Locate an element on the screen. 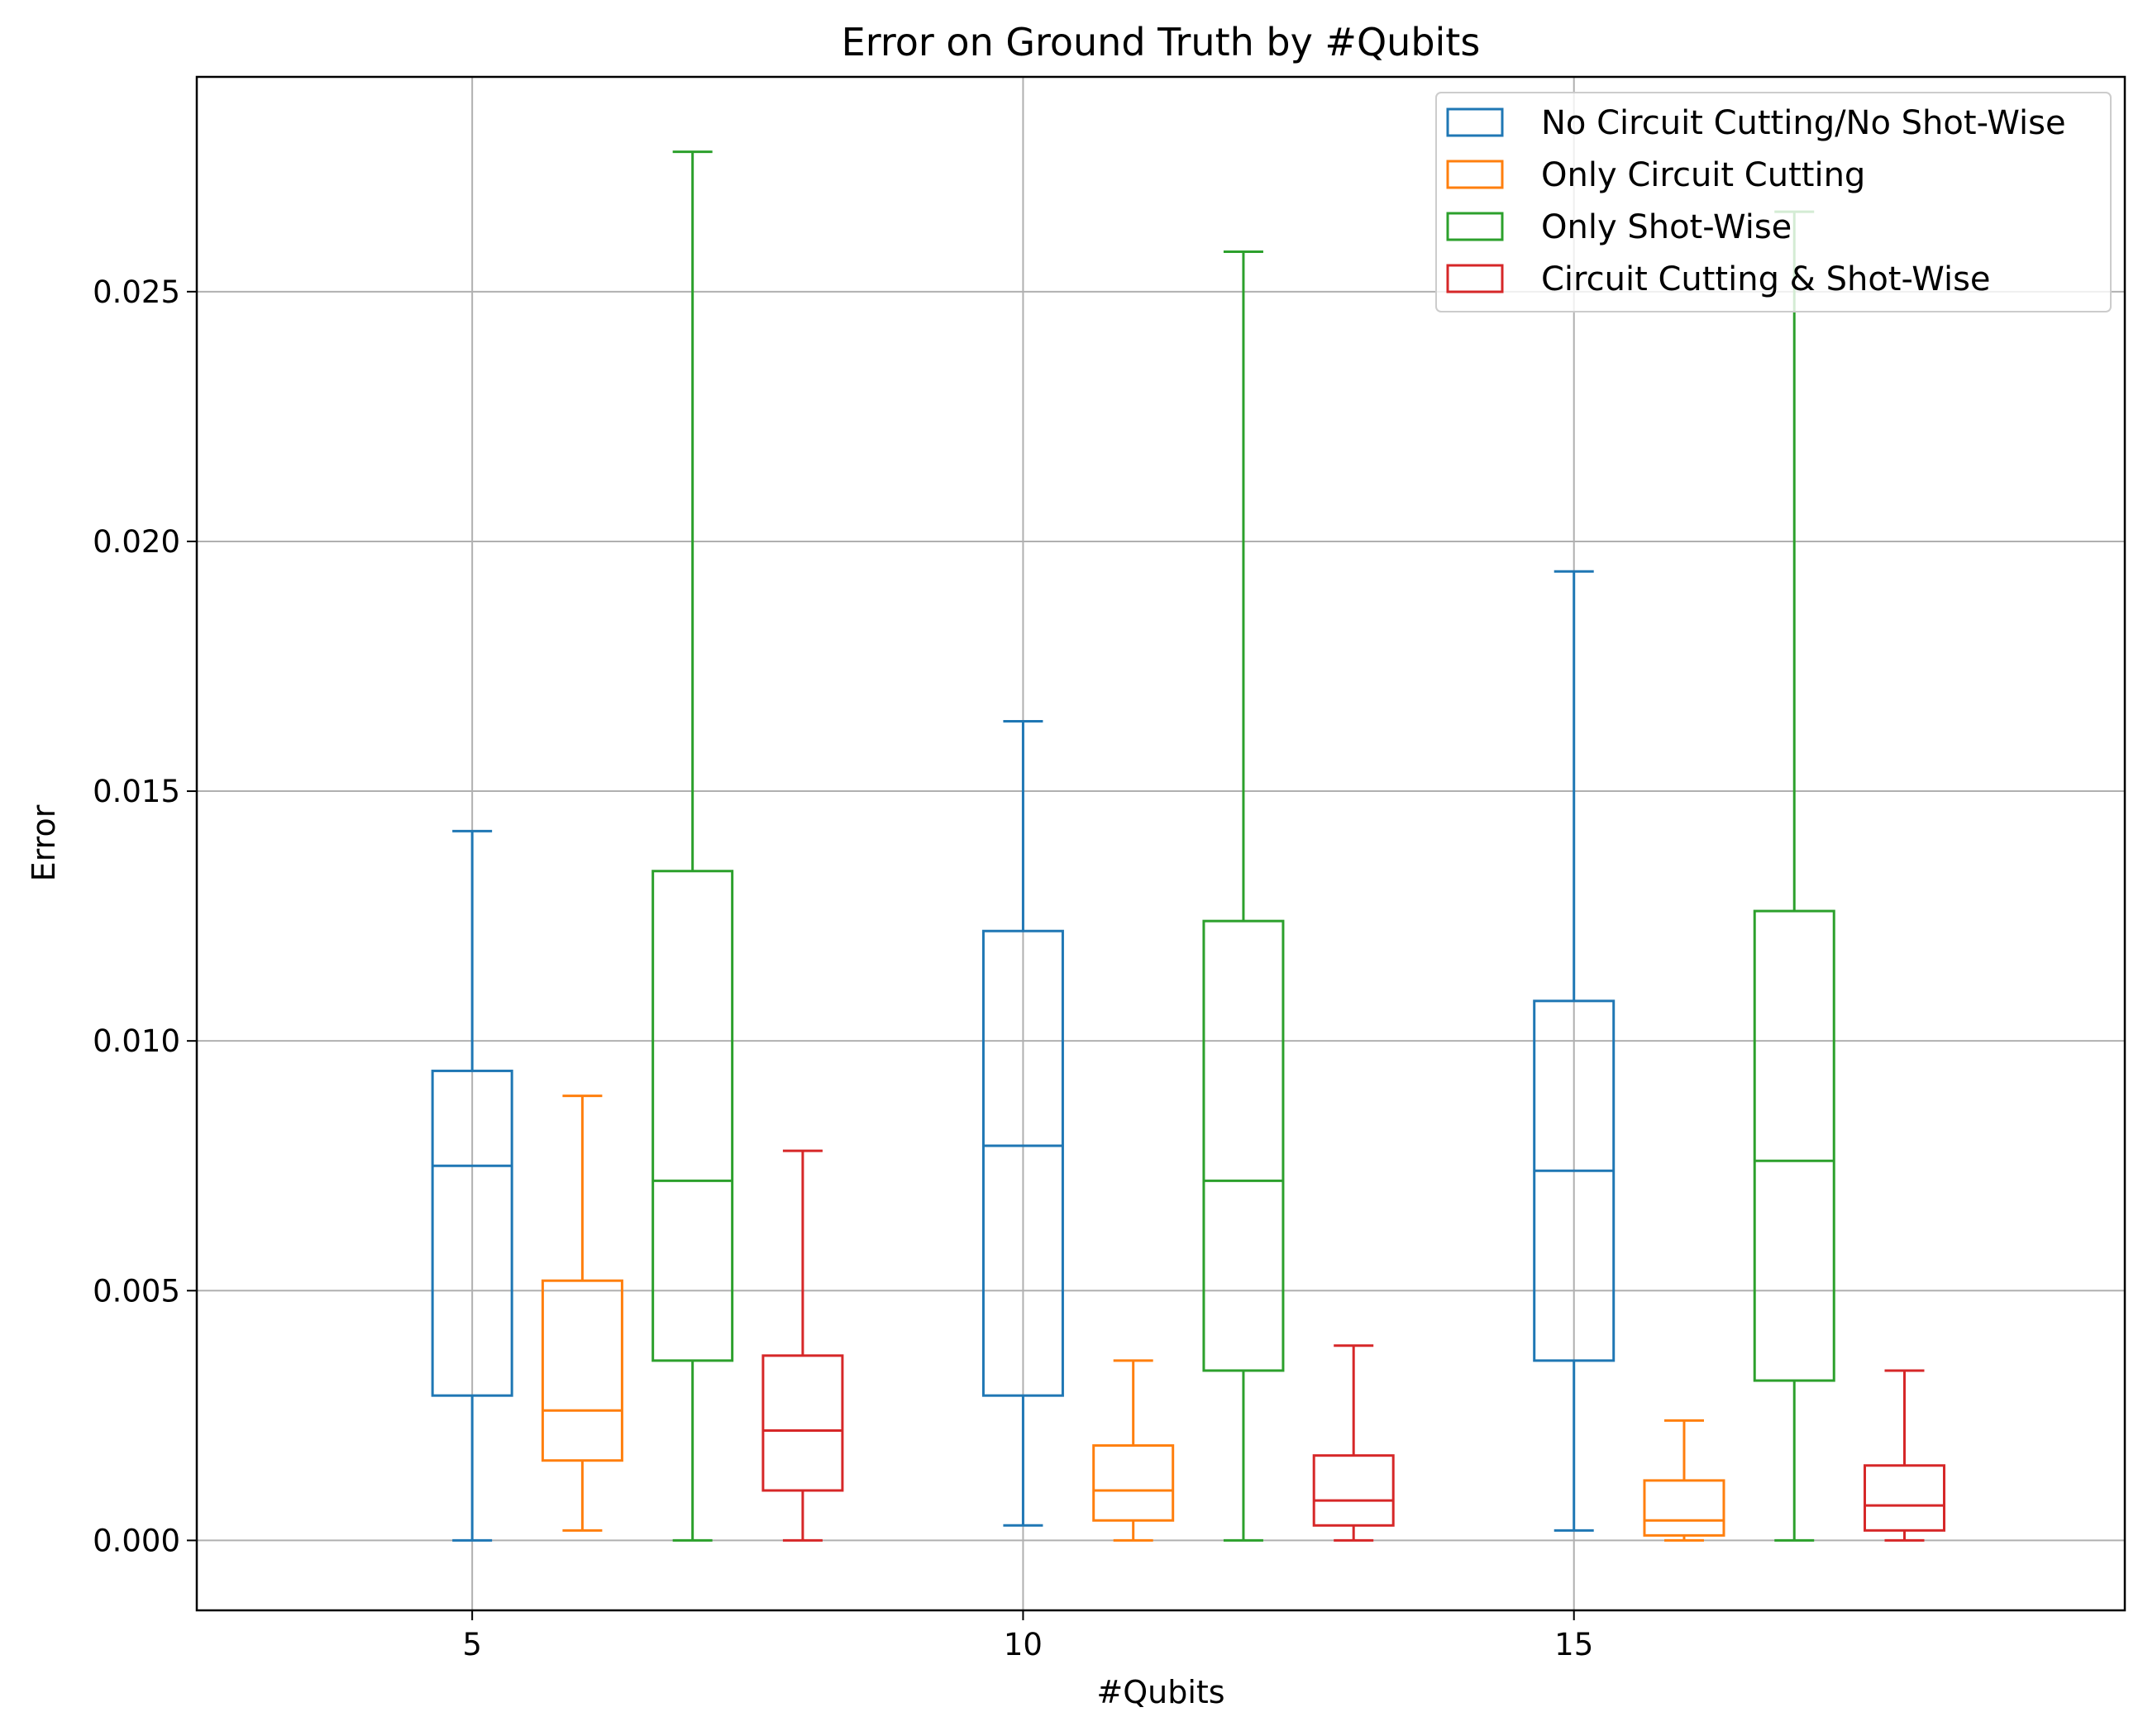 This screenshot has height=1736, width=2143. legend-frame is located at coordinates (1773, 202).